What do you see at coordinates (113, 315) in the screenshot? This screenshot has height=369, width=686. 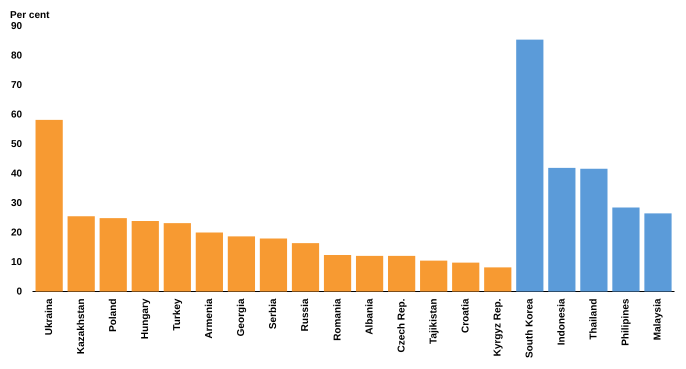 I see `x-tick-label: Poland` at bounding box center [113, 315].